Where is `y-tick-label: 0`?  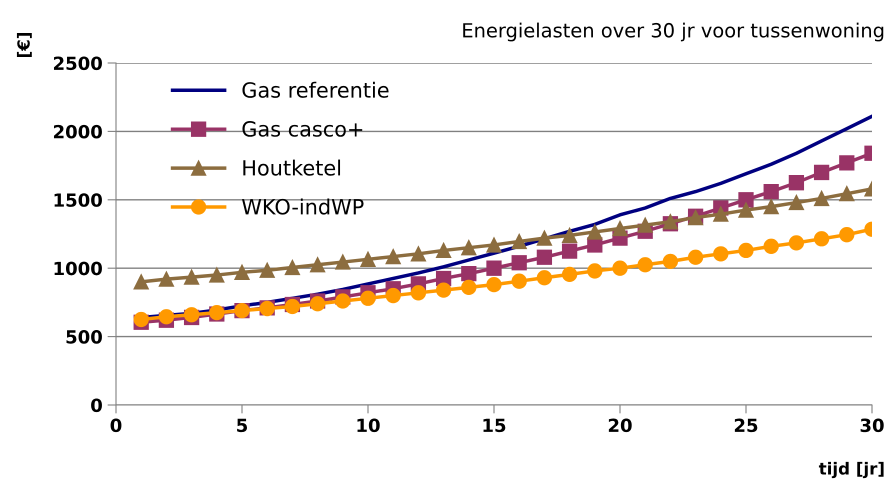
y-tick-label: 0 is located at coordinates (96, 405).